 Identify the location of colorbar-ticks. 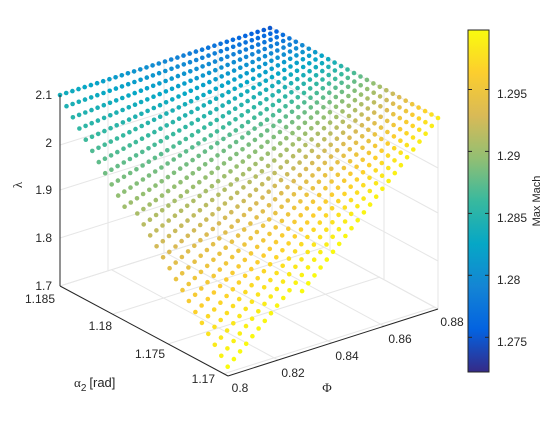
(478, 213).